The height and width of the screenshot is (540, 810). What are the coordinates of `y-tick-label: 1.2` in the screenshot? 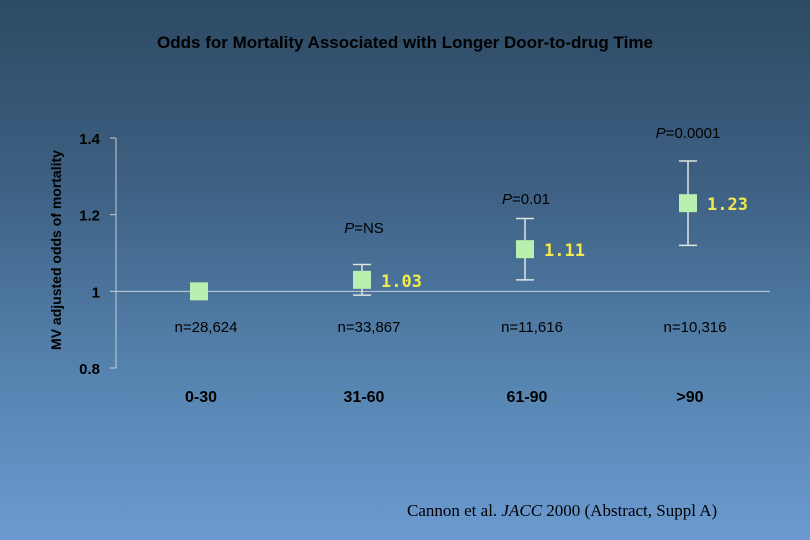 It's located at (89, 216).